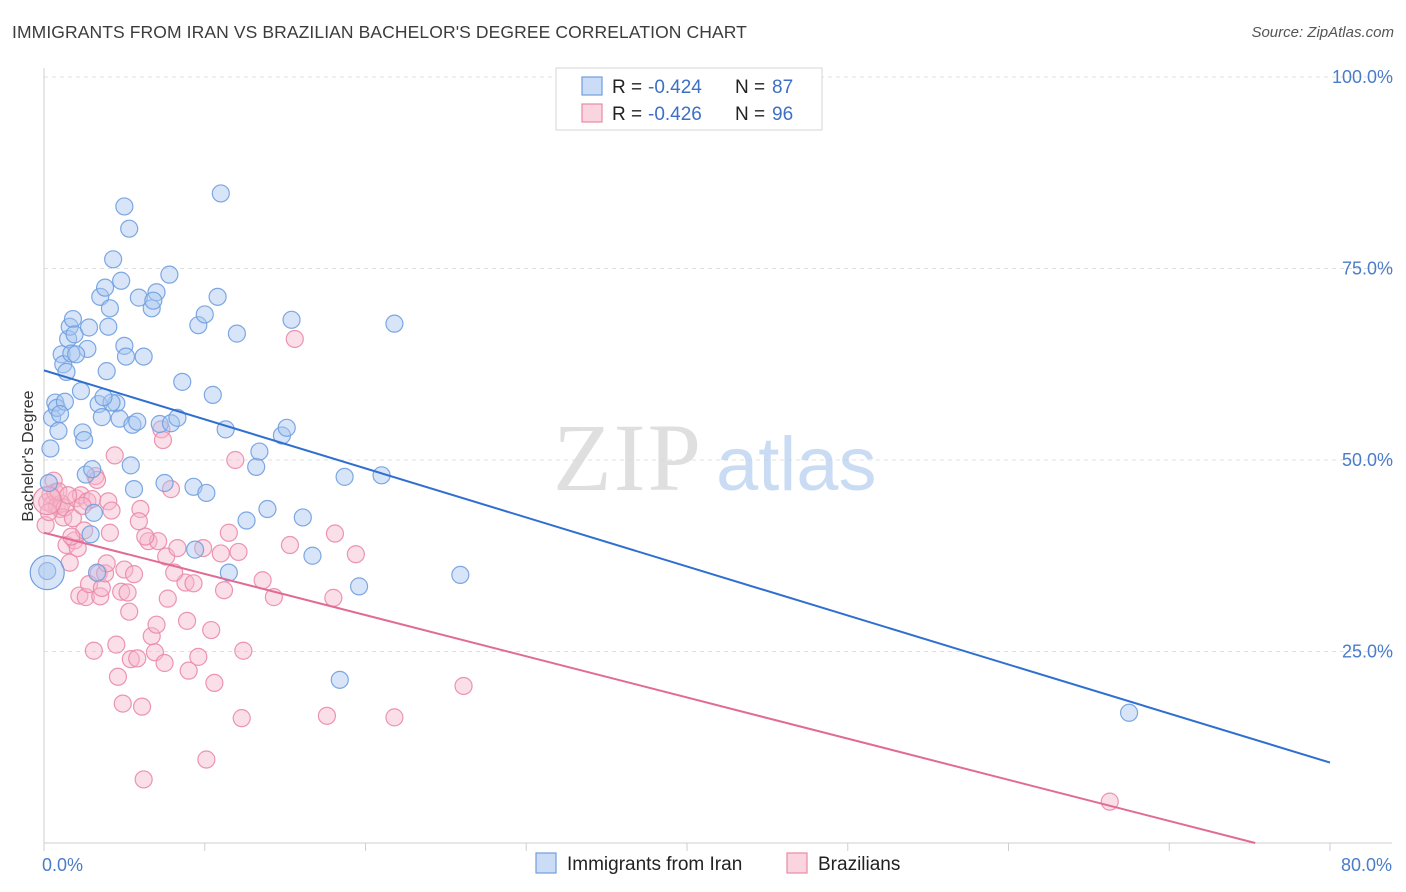  Describe the element at coordinates (1366, 865) in the screenshot. I see `x-tick-label-max: 80.0%` at that location.